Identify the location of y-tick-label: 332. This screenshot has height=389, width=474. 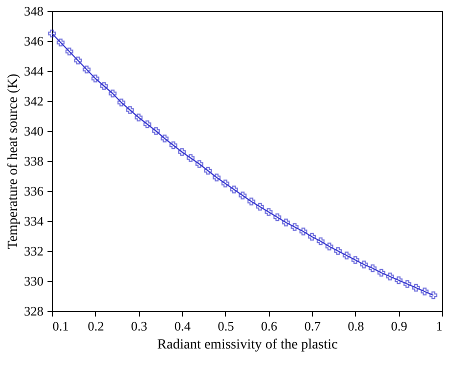
(34, 251).